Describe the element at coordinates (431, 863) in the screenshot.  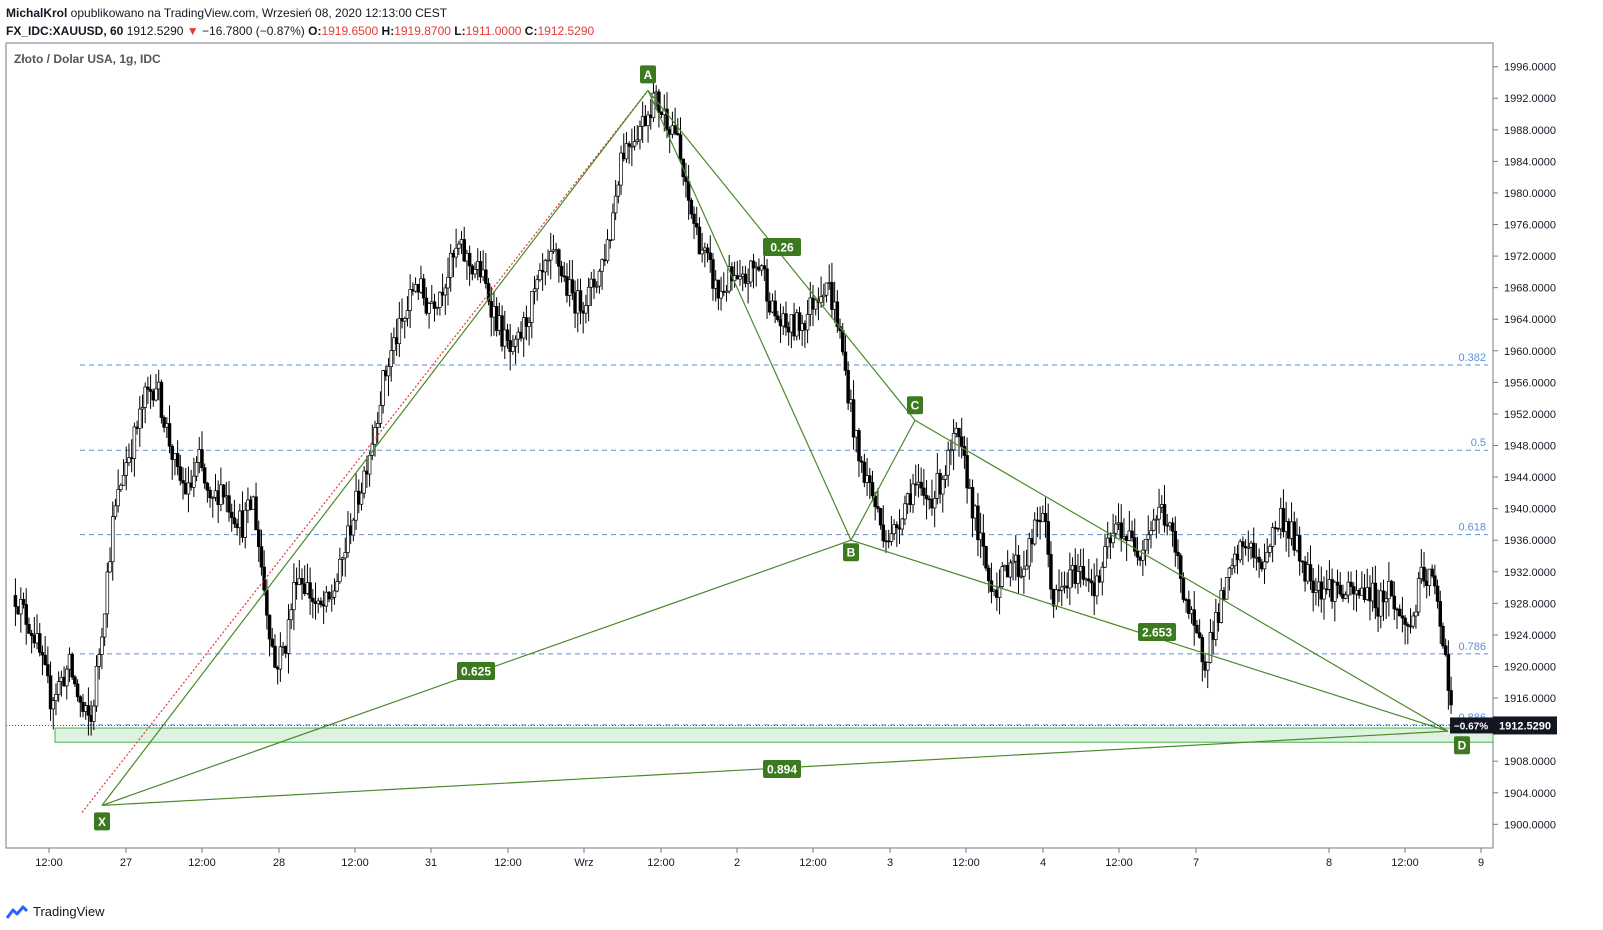
I see `x-tick-label: 31` at that location.